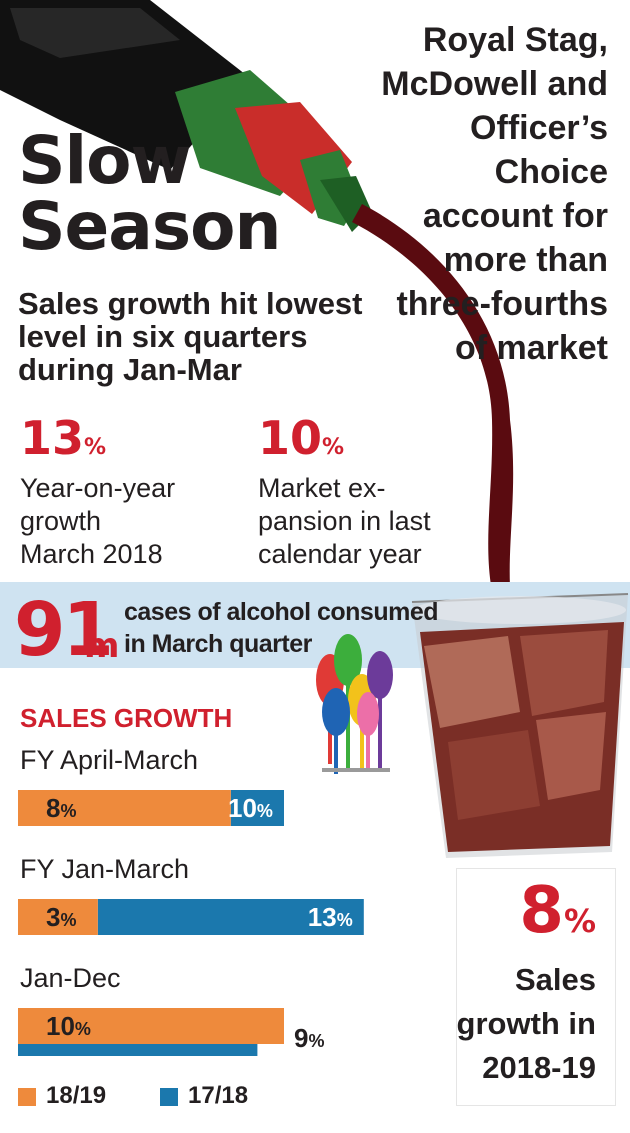 This screenshot has height=1133, width=630. Describe the element at coordinates (354, 704) in the screenshot. I see `wine-glasses-icon` at that location.